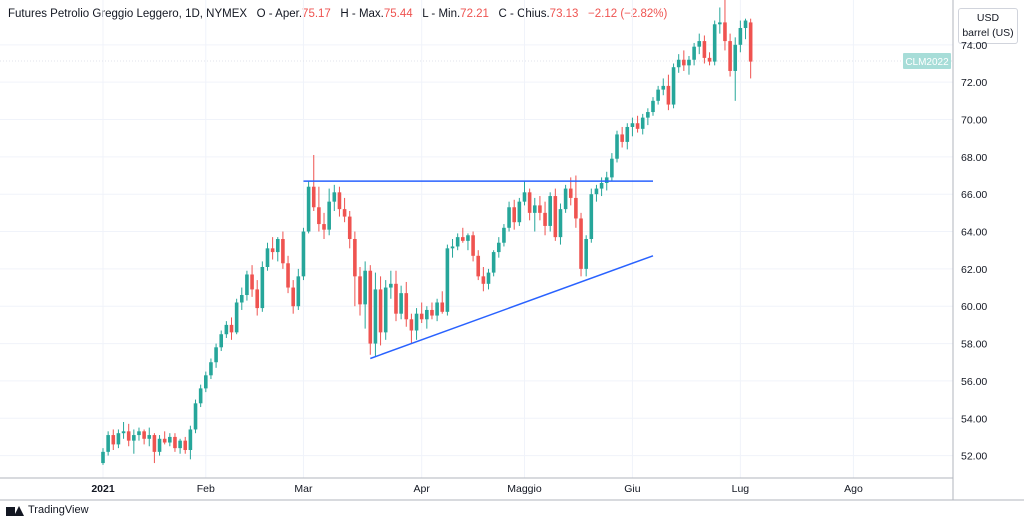 The image size is (1024, 522). I want to click on x-tick-label: Lug, so click(741, 489).